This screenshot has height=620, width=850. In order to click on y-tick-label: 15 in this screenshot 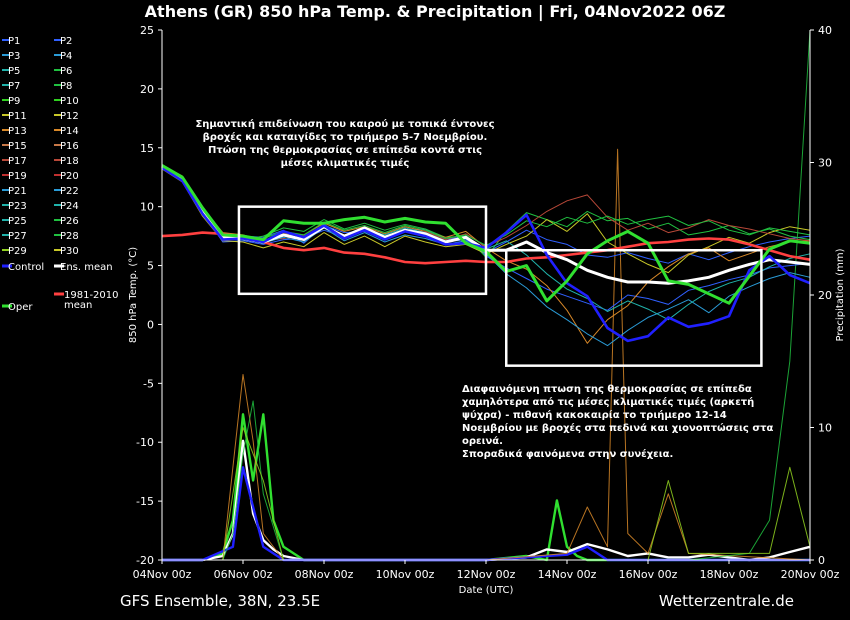, I will do `click(147, 148)`.